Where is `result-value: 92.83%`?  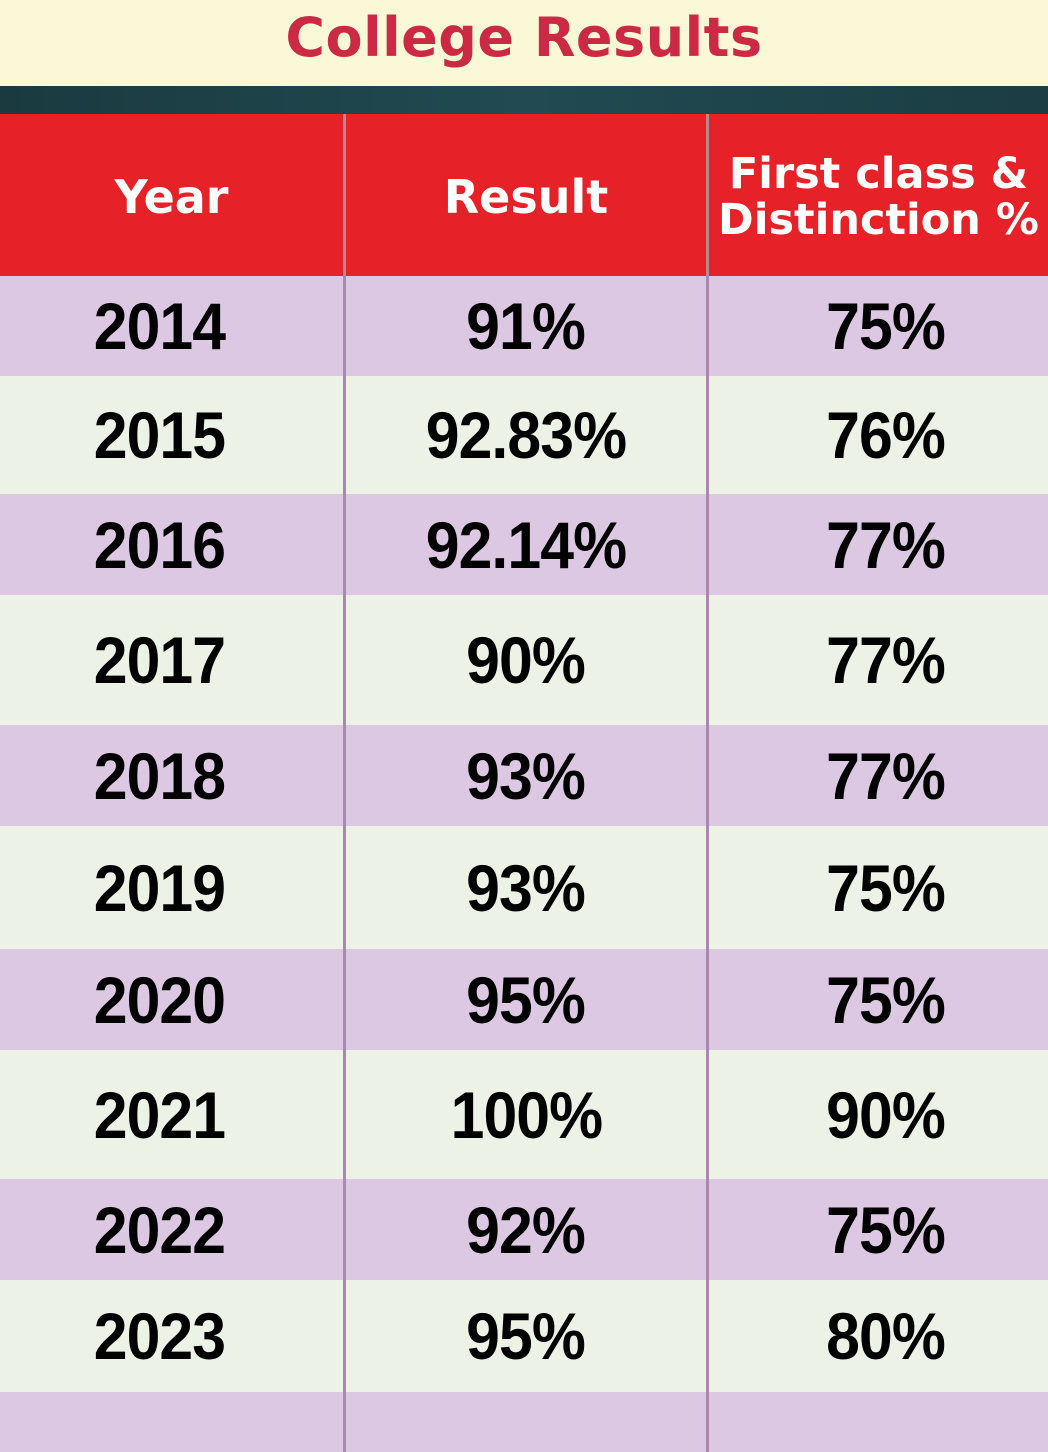
result-value: 92.83% is located at coordinates (526, 435).